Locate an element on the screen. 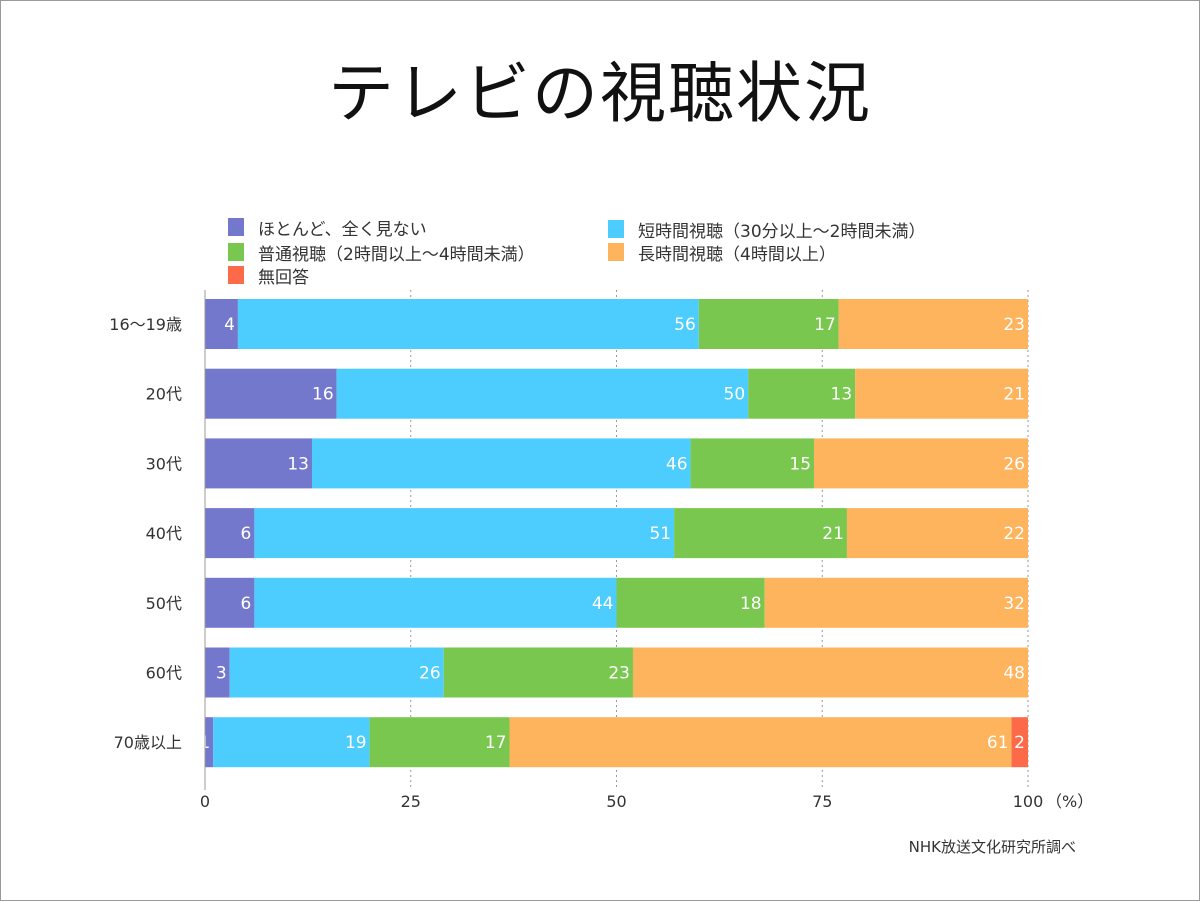 This screenshot has height=901, width=1200. legend-item-normal: 普通視聴（2時間以上〜4時間未満） is located at coordinates (381, 253).